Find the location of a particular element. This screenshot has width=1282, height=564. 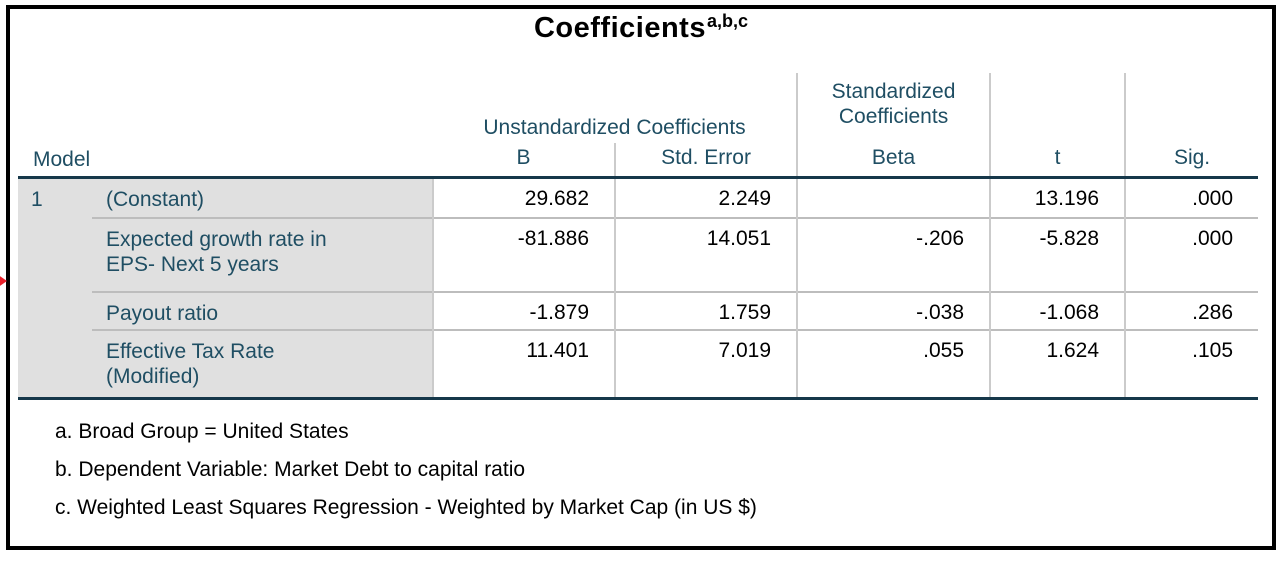

column-header-beta: Beta is located at coordinates (893, 161).